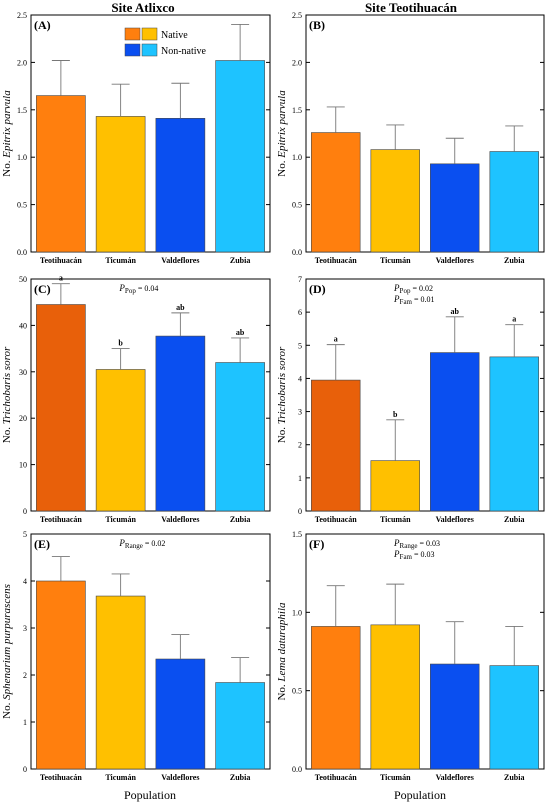  I want to click on y-tick-label: 50, so click(23, 279).